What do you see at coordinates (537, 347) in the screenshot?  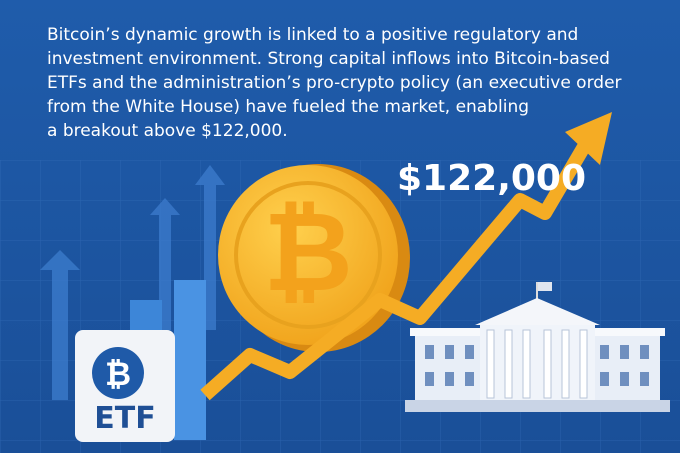 I see `white-house` at bounding box center [537, 347].